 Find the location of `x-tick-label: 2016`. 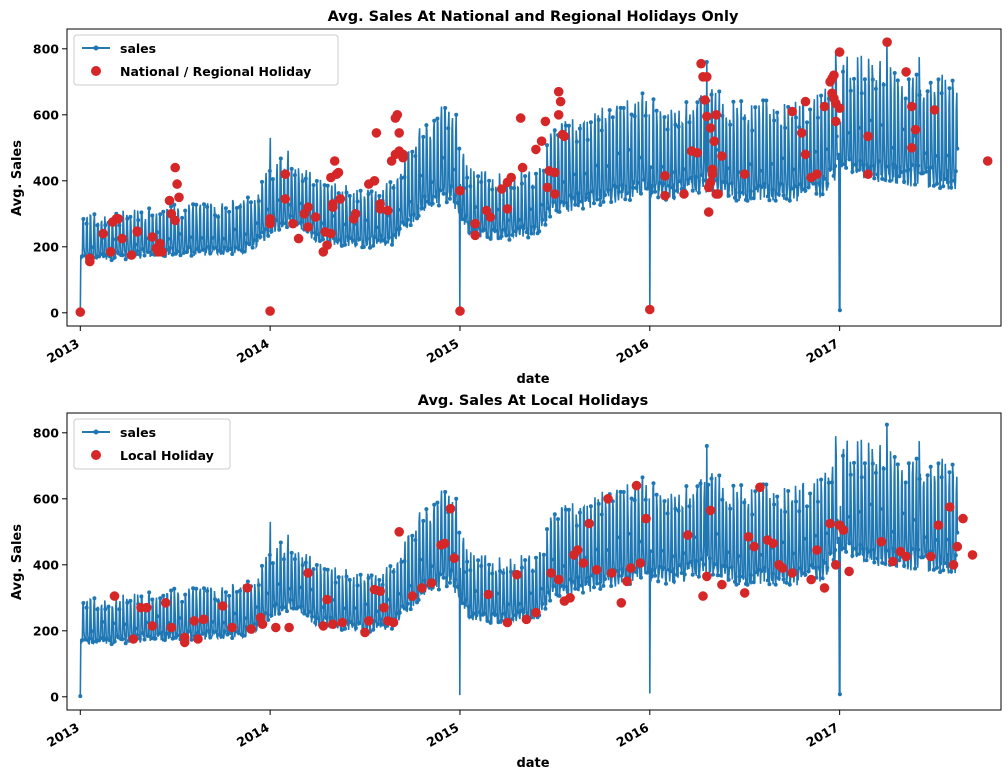

x-tick-label: 2016 is located at coordinates (633, 734).